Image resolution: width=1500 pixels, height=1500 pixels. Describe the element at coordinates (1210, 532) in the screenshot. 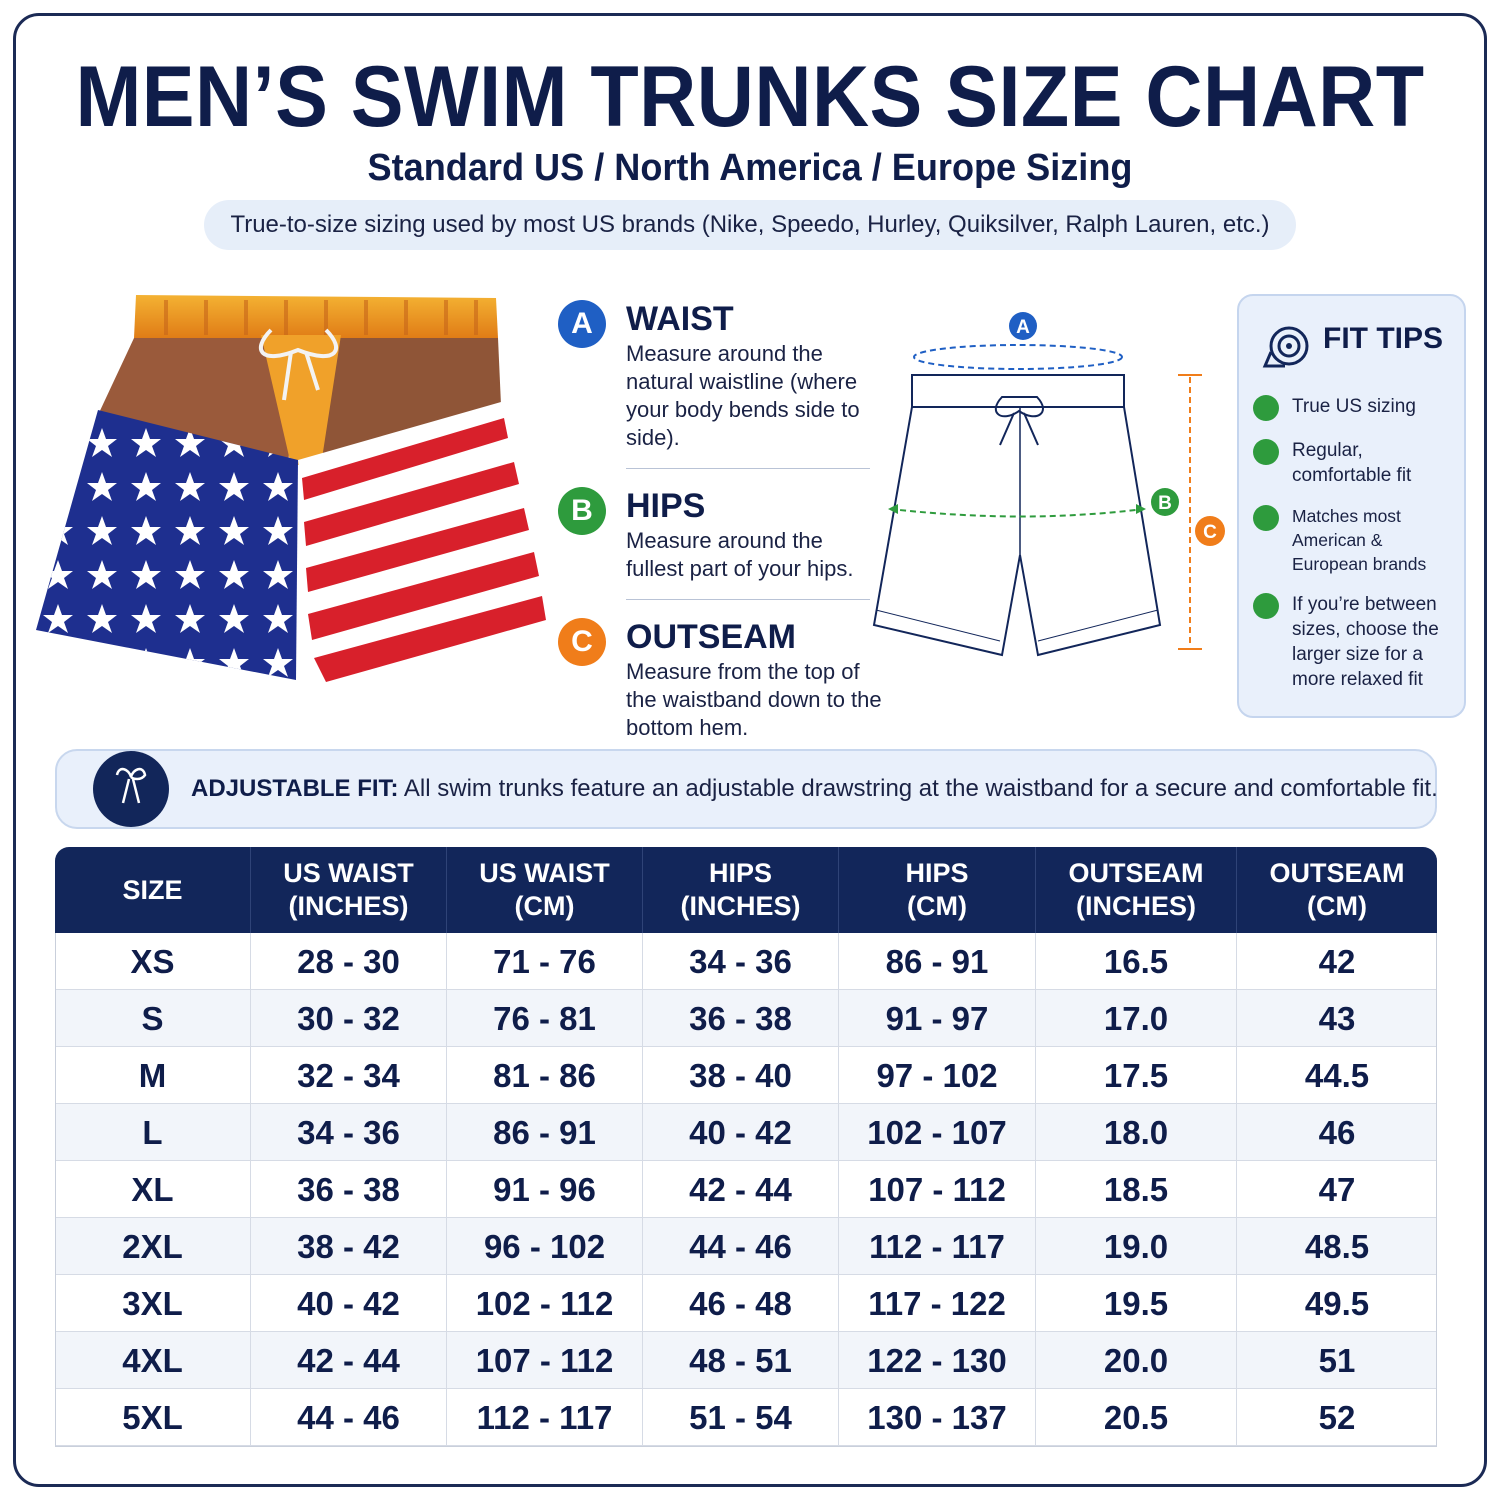

I see `diagram-label-c: C` at that location.